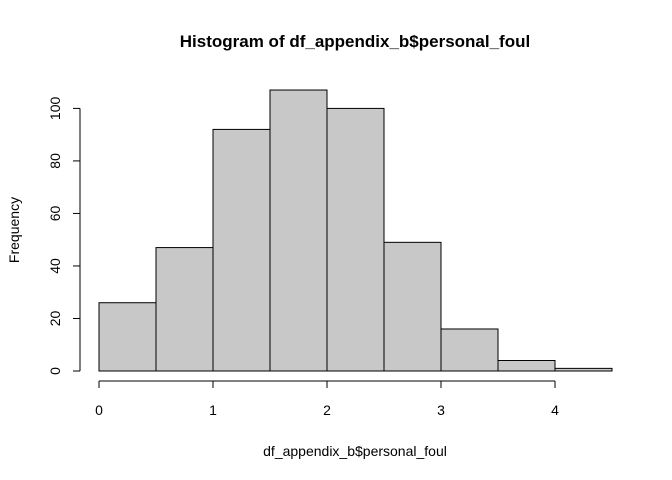 The height and width of the screenshot is (480, 672). I want to click on x-tick-label-0: 0, so click(99, 410).